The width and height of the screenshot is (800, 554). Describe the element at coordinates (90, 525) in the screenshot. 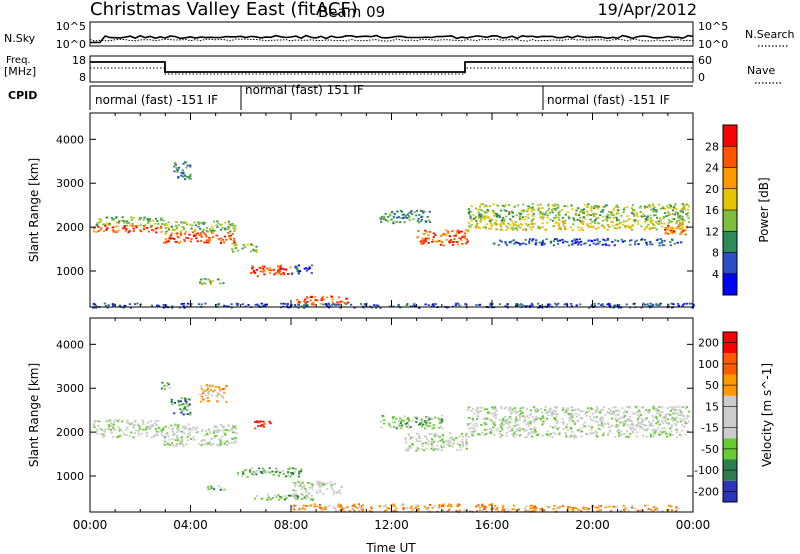

I see `x-tick-label: 00:00` at that location.